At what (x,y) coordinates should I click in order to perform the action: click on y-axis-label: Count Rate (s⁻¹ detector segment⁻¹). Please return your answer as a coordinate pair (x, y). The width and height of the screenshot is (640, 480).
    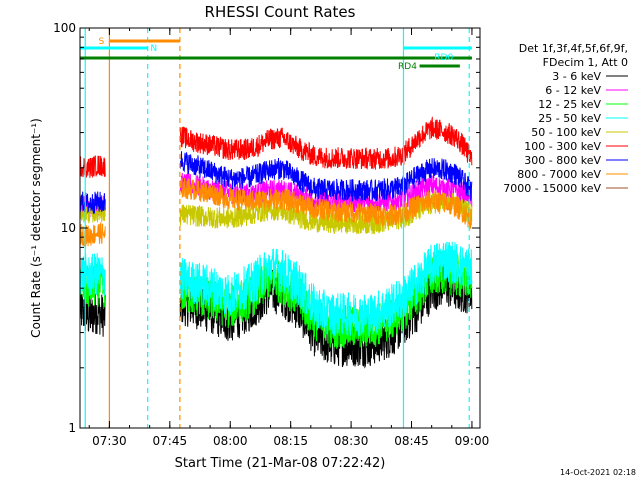
    Looking at the image, I should click on (36, 228).